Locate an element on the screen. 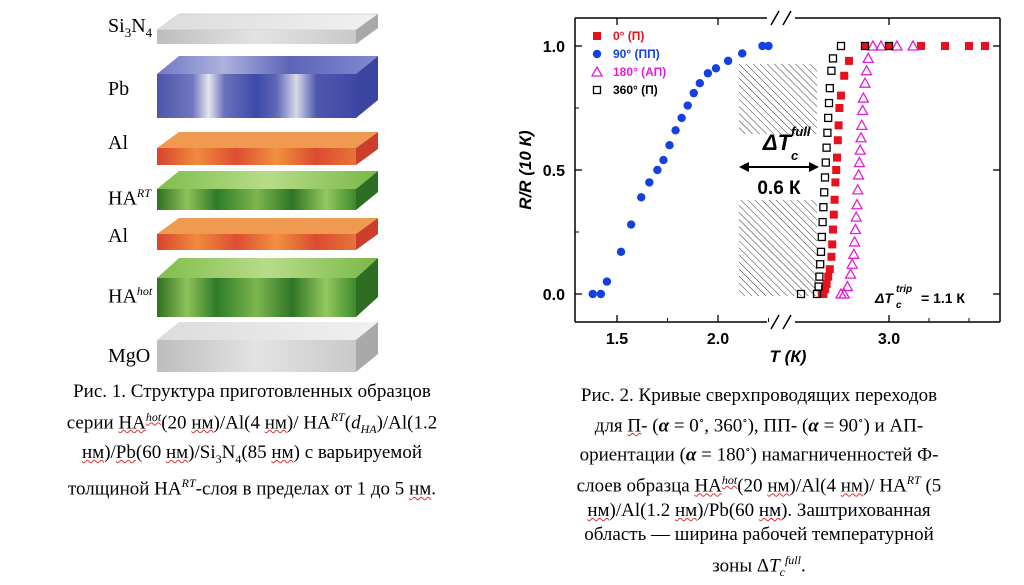  y-axis-label: R/R (10 К) is located at coordinates (525, 170).